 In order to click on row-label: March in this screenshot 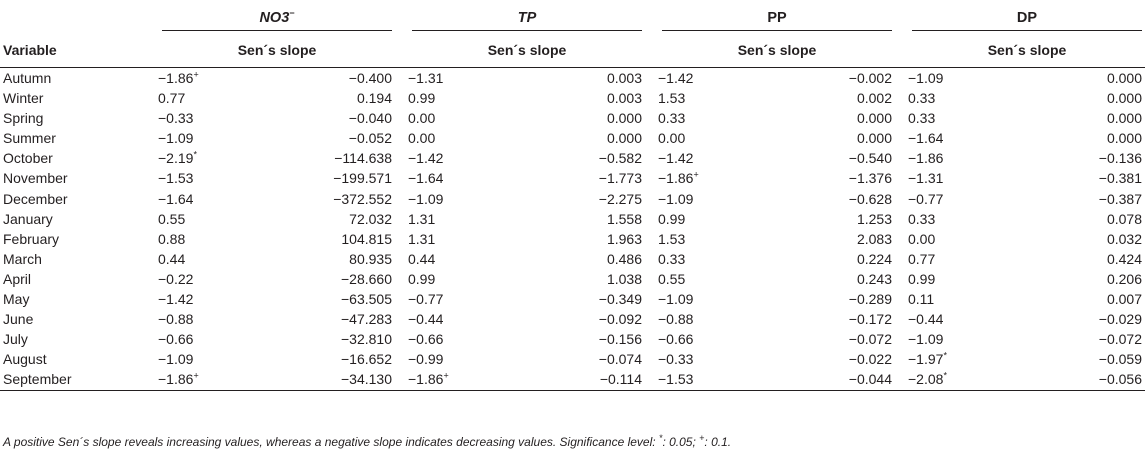, I will do `click(22, 258)`.